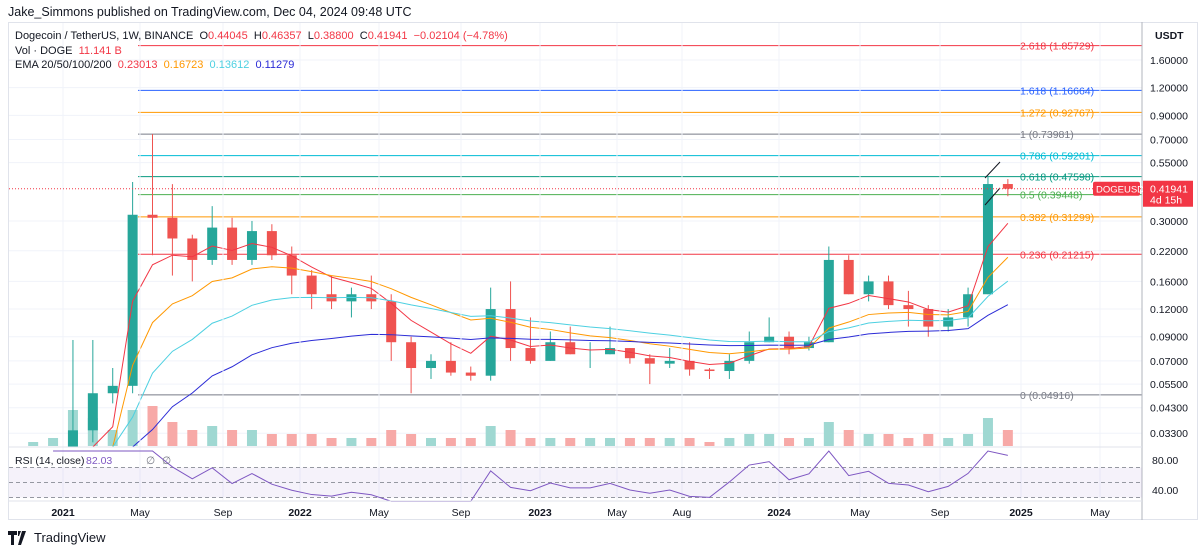 Image resolution: width=1200 pixels, height=554 pixels. What do you see at coordinates (281, 36) in the screenshot?
I see `high-value: 0.46357` at bounding box center [281, 36].